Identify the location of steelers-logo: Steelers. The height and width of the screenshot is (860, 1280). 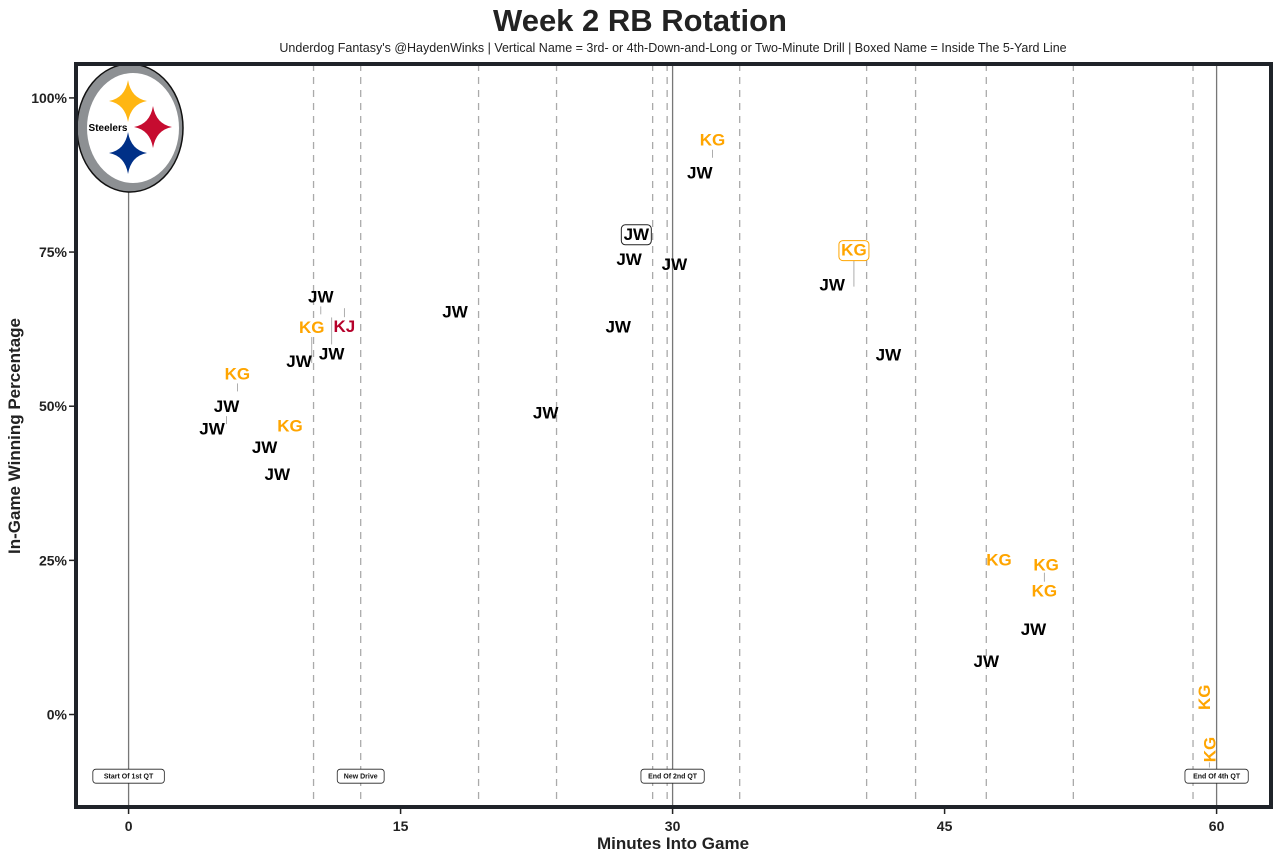
(130, 128).